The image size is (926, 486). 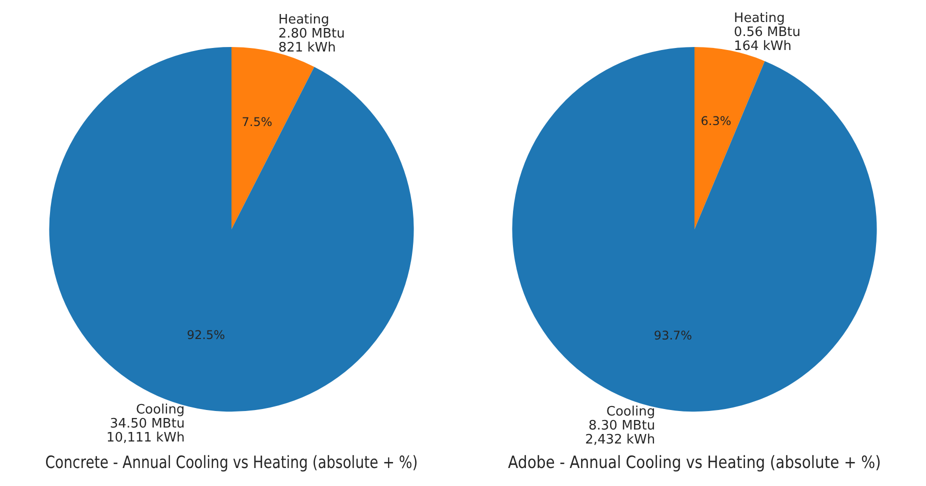 What do you see at coordinates (257, 122) in the screenshot?
I see `data-label: 7.5%` at bounding box center [257, 122].